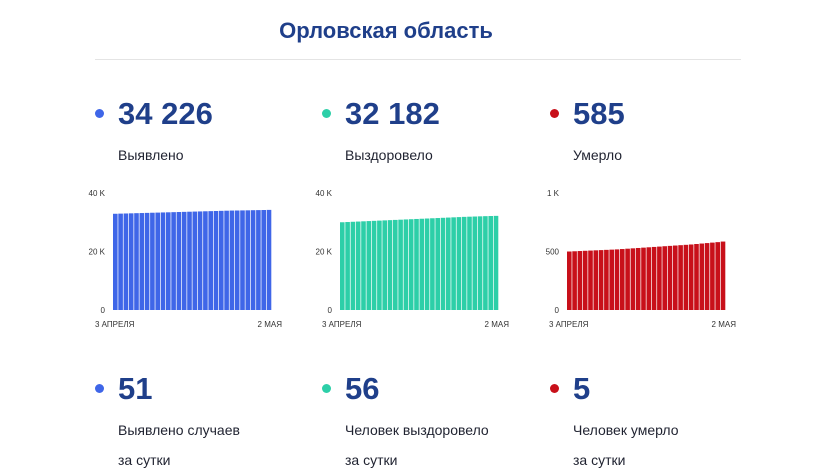  I want to click on daily-detected-label-line1: Выявлено случаев, so click(179, 430).